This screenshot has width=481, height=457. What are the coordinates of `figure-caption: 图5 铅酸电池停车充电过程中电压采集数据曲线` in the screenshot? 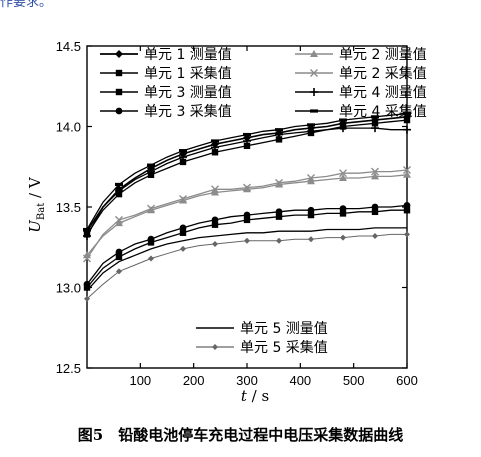 It's located at (240, 435).